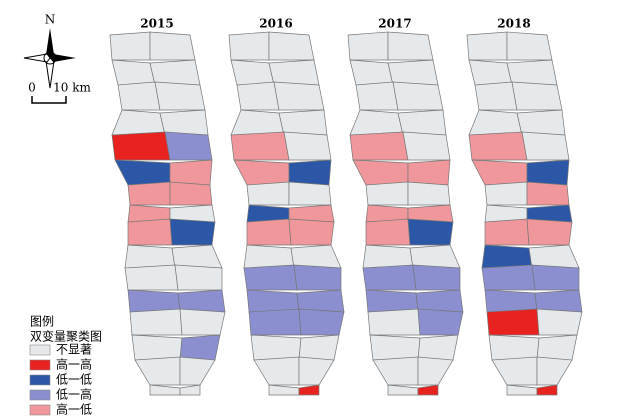 This screenshot has width=617, height=418. What do you see at coordinates (40, 380) in the screenshot?
I see `legend-swatch` at bounding box center [40, 380].